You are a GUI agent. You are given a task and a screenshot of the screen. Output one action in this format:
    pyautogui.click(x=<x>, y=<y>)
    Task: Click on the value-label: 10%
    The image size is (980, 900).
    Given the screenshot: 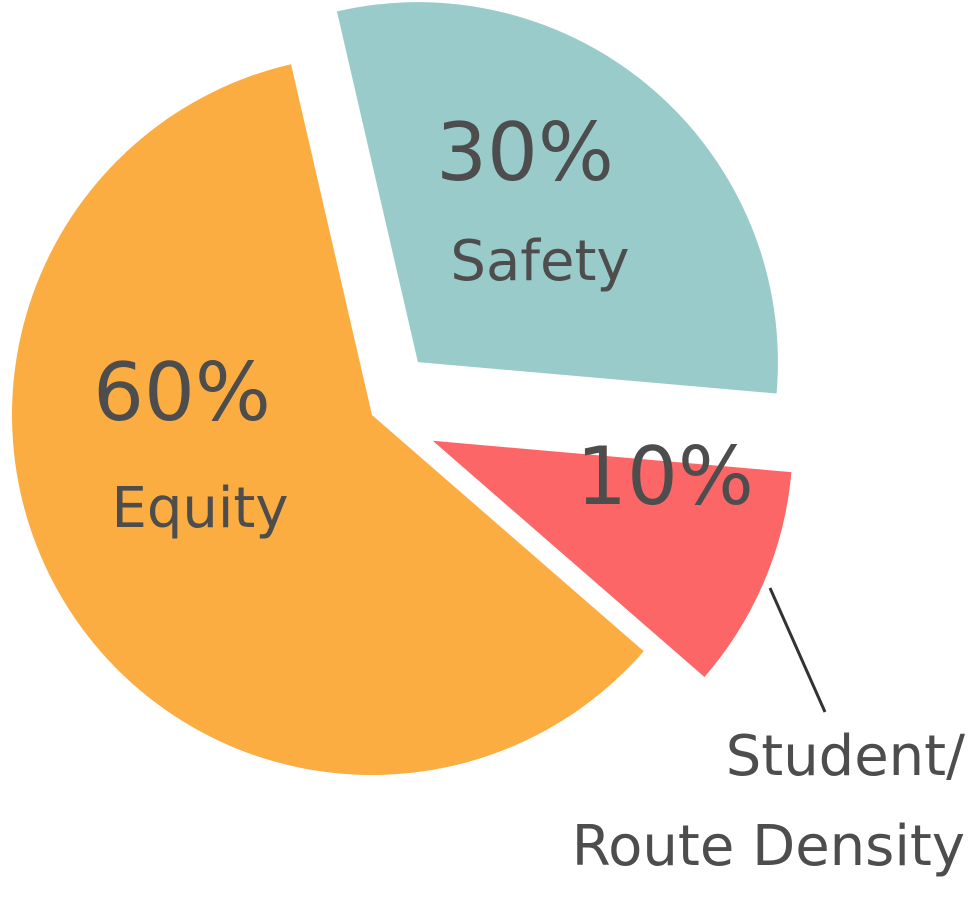 What is the action you would take?
    pyautogui.click(x=665, y=476)
    